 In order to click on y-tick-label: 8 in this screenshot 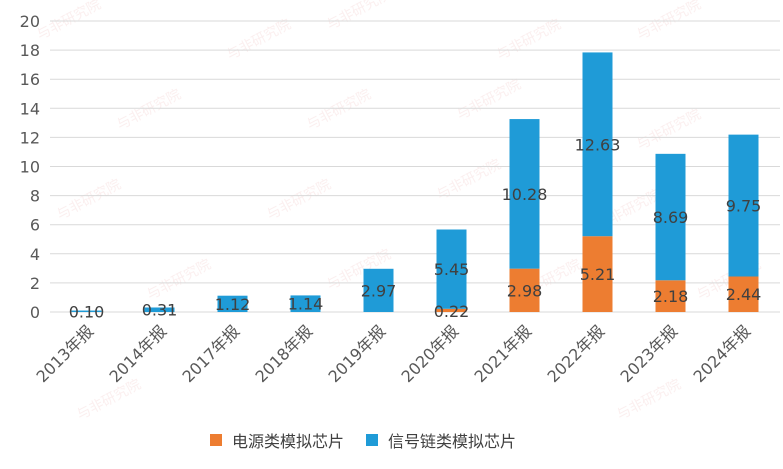, I will do `click(35, 196)`.